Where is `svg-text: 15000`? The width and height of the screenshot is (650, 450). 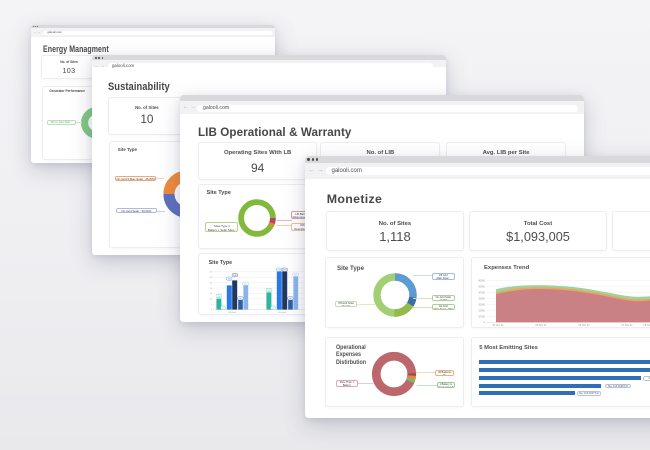 svg-text: 15000 is located at coordinates (481, 310).